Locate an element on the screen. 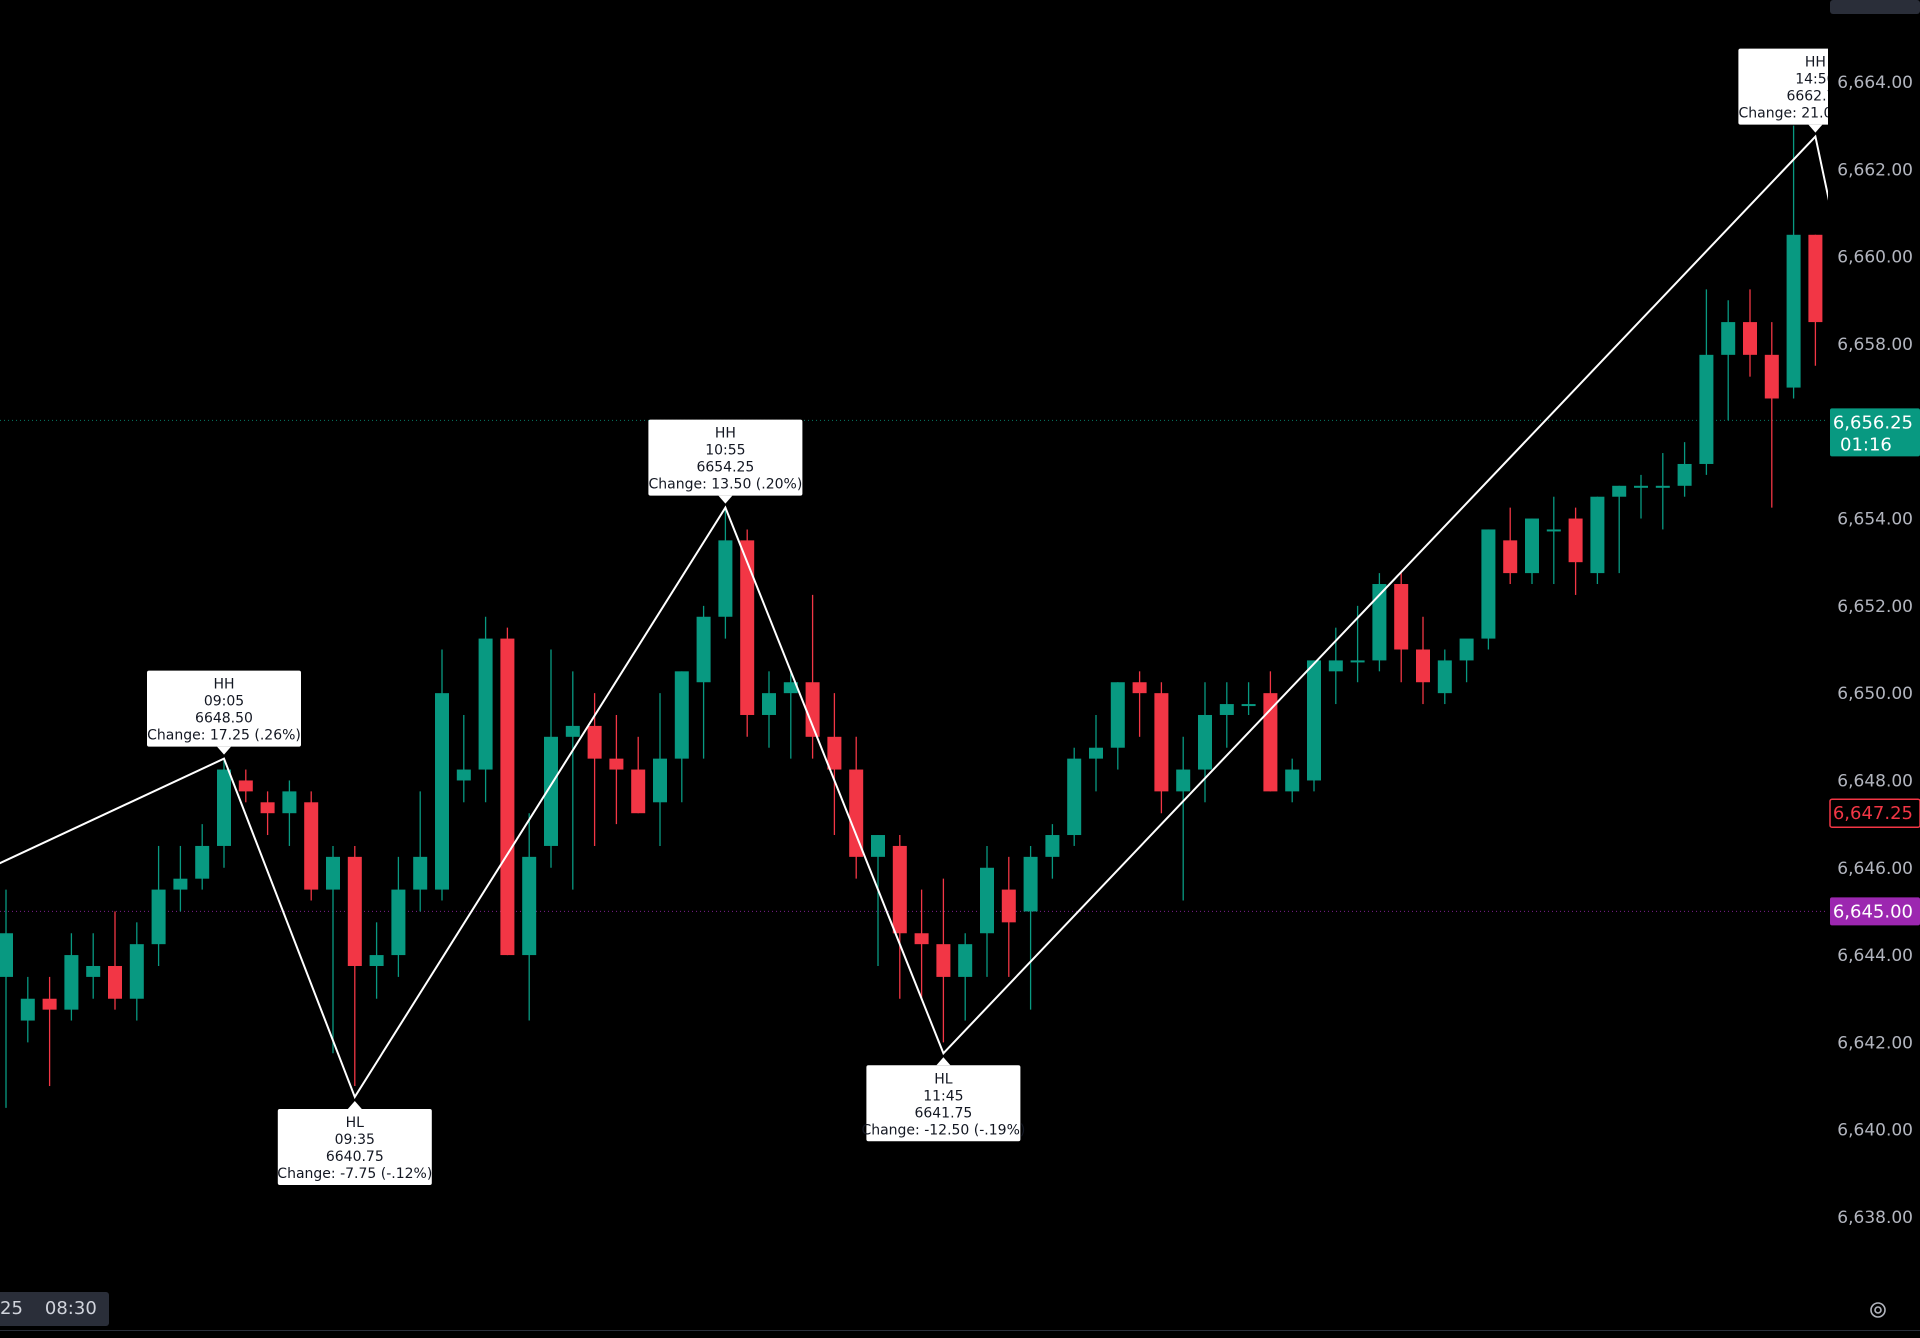  price-axis-tick: 6,650.00 is located at coordinates (1875, 694).